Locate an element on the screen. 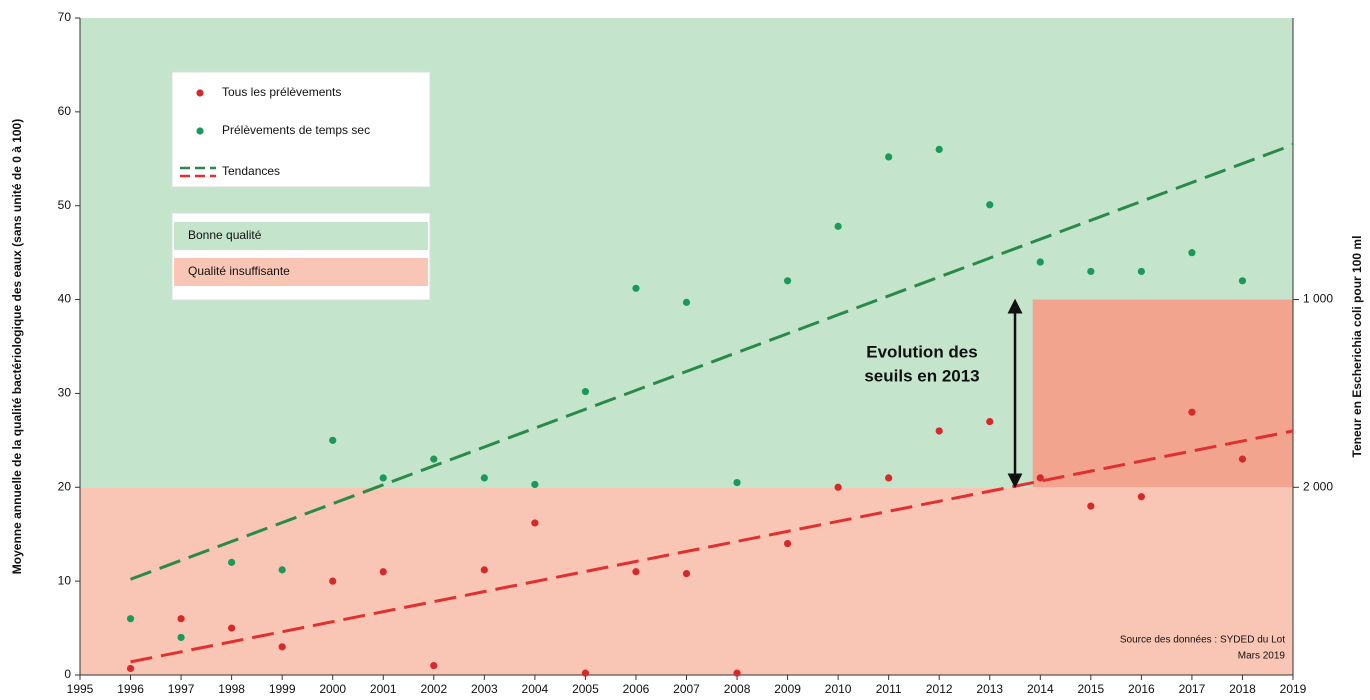 This screenshot has width=1370, height=700. threshold-zone is located at coordinates (1162, 393).